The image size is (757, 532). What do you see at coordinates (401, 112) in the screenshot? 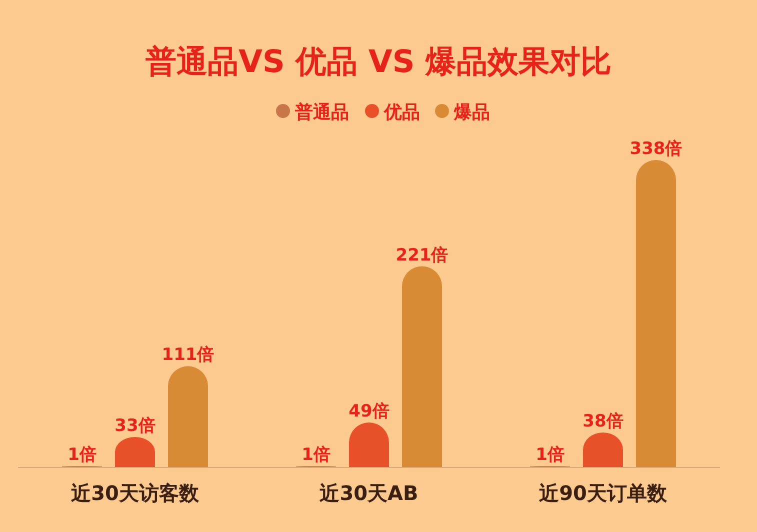
I see `legend-label: 优品` at bounding box center [401, 112].